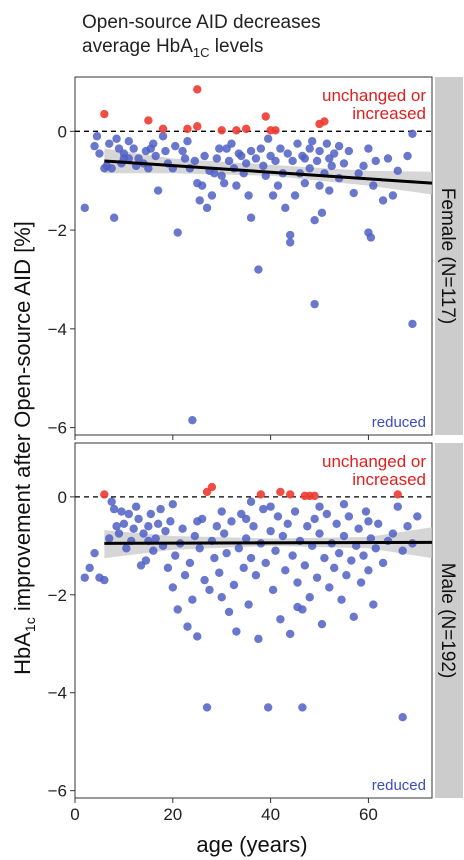  What do you see at coordinates (172, 48) in the screenshot?
I see `chart-title-line2: average HbA1C levels` at bounding box center [172, 48].